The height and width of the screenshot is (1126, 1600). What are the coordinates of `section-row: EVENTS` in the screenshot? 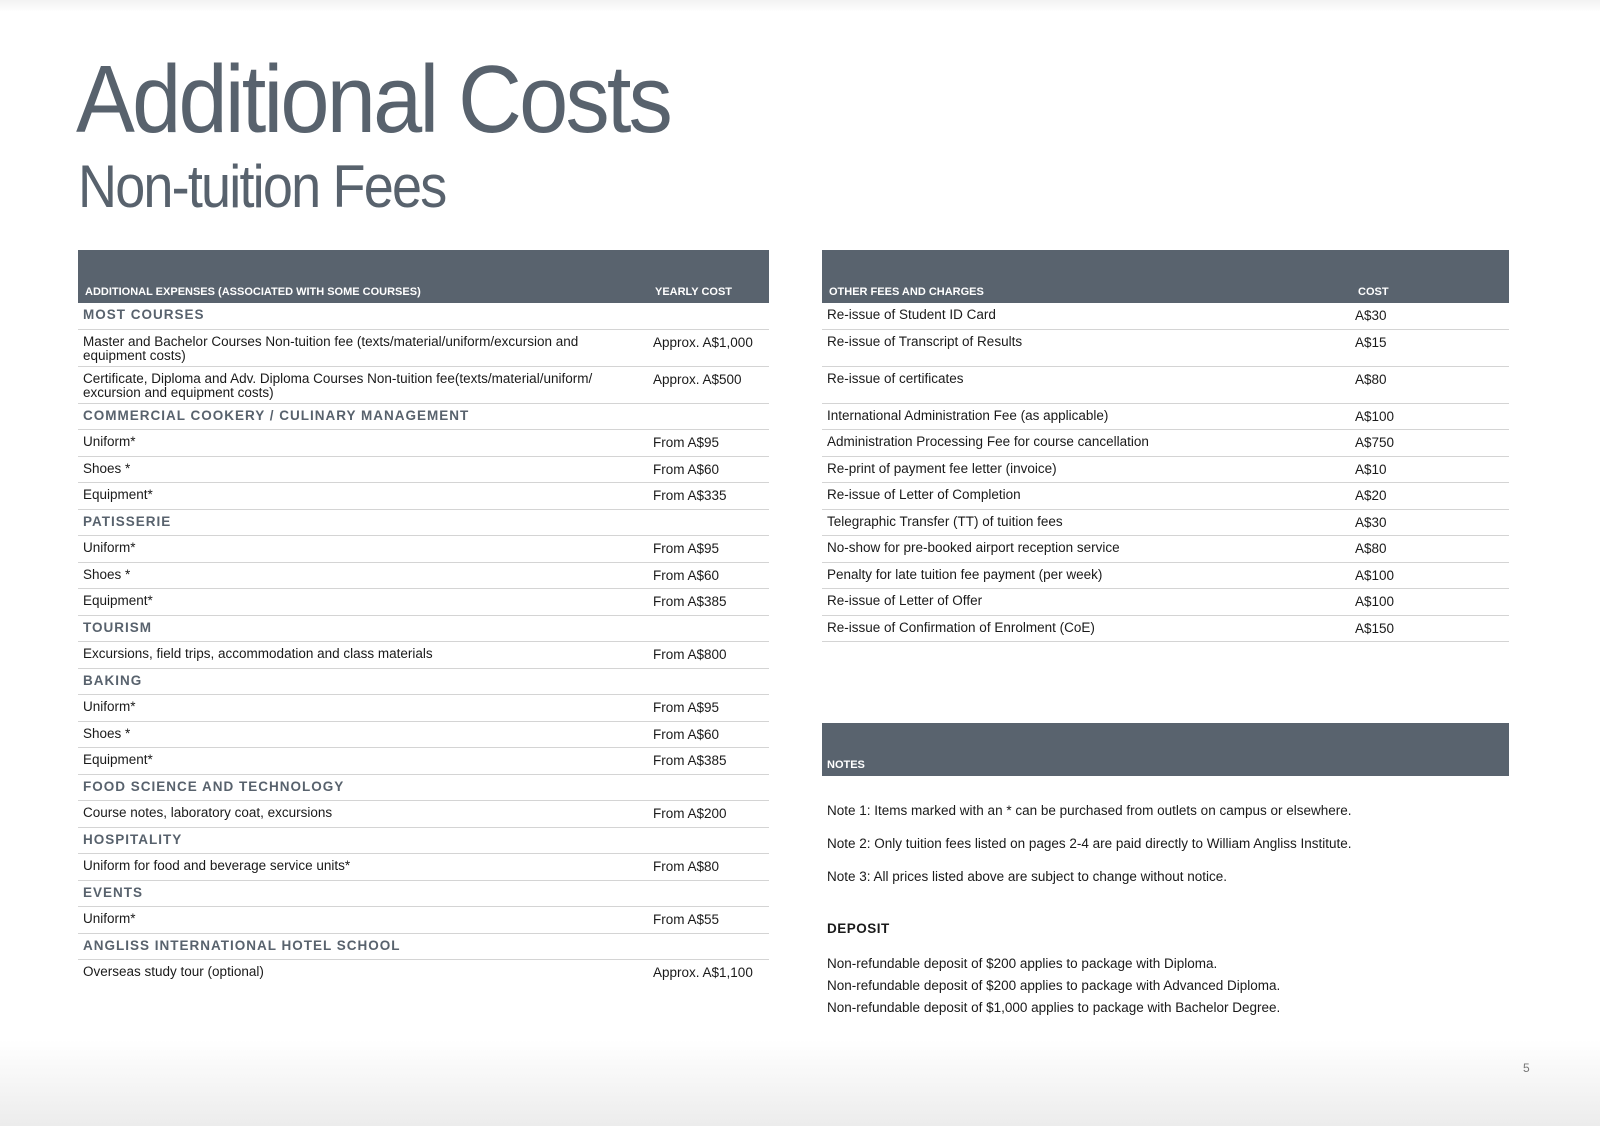 It's located at (423, 894).